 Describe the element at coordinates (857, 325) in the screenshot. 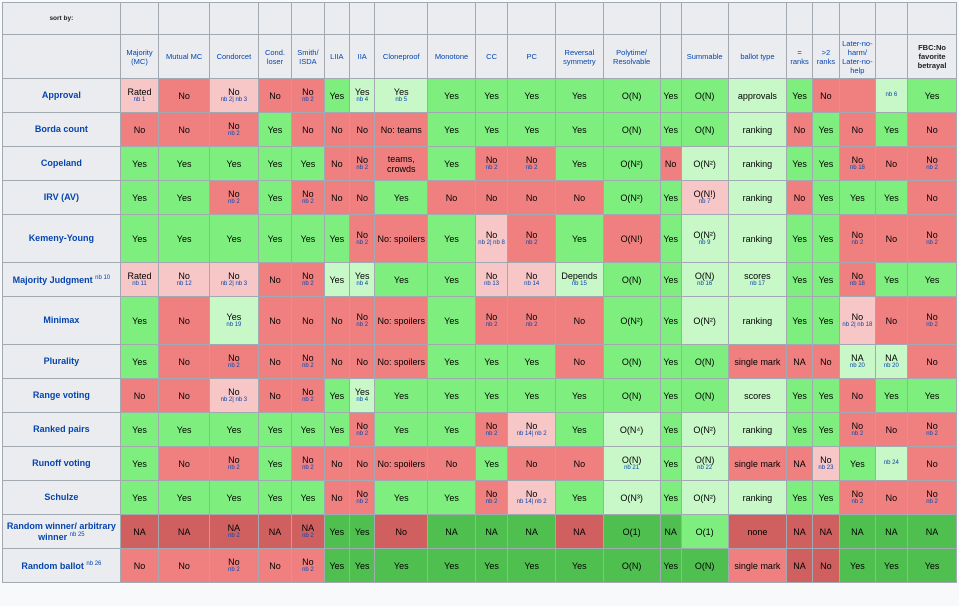

I see `footnote-link: nb 2| nb 18` at that location.